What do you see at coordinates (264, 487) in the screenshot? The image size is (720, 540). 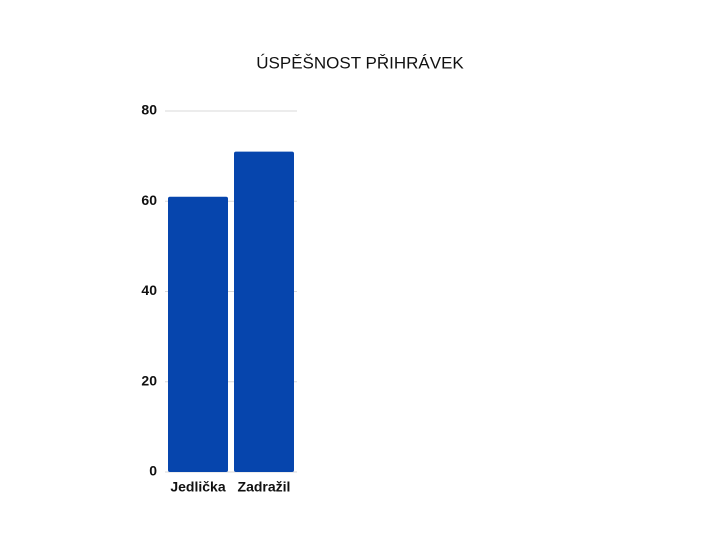 I see `x-tick-label: Zadražil` at bounding box center [264, 487].